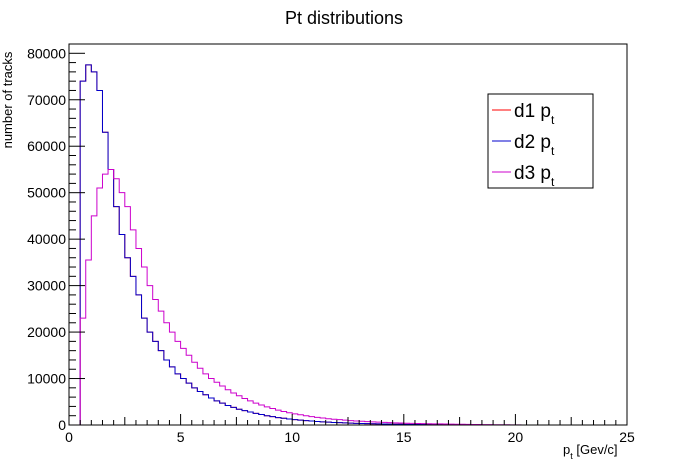 The width and height of the screenshot is (696, 472). I want to click on y-tick-label: 20000, so click(46, 332).